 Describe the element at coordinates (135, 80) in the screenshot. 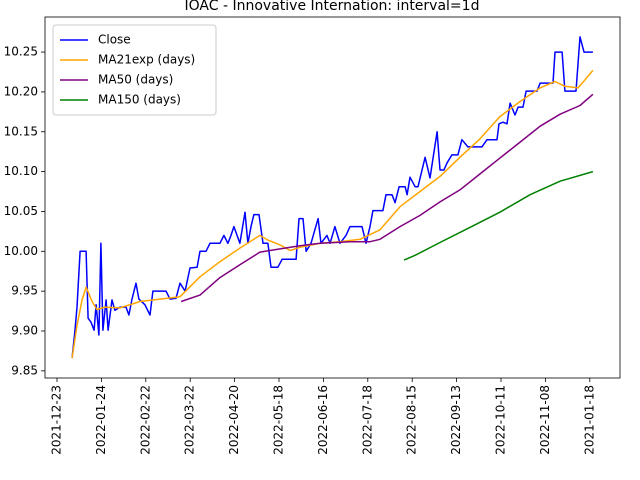

I see `legend-label: MA50 (days)` at that location.